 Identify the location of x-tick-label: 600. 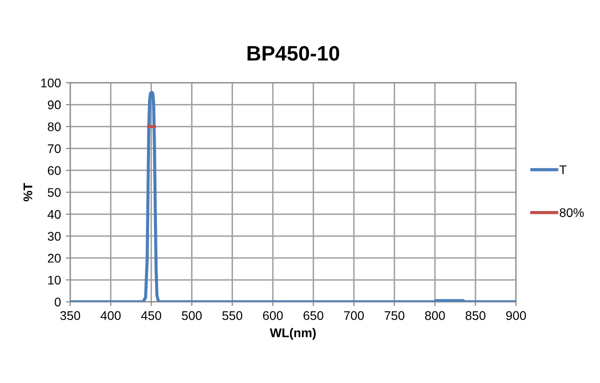
(273, 315).